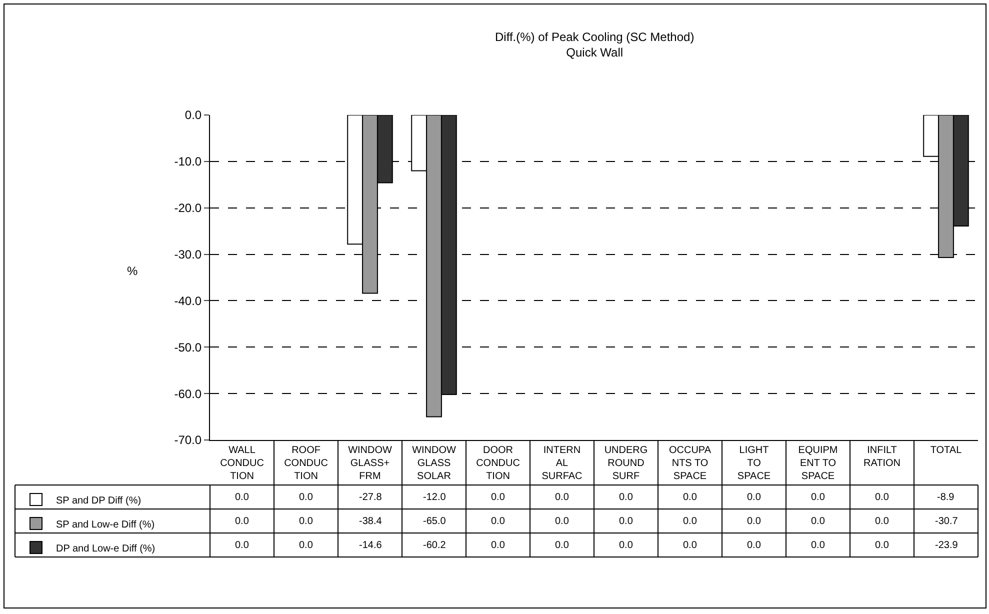  Describe the element at coordinates (370, 521) in the screenshot. I see `data-label: -38.4` at that location.